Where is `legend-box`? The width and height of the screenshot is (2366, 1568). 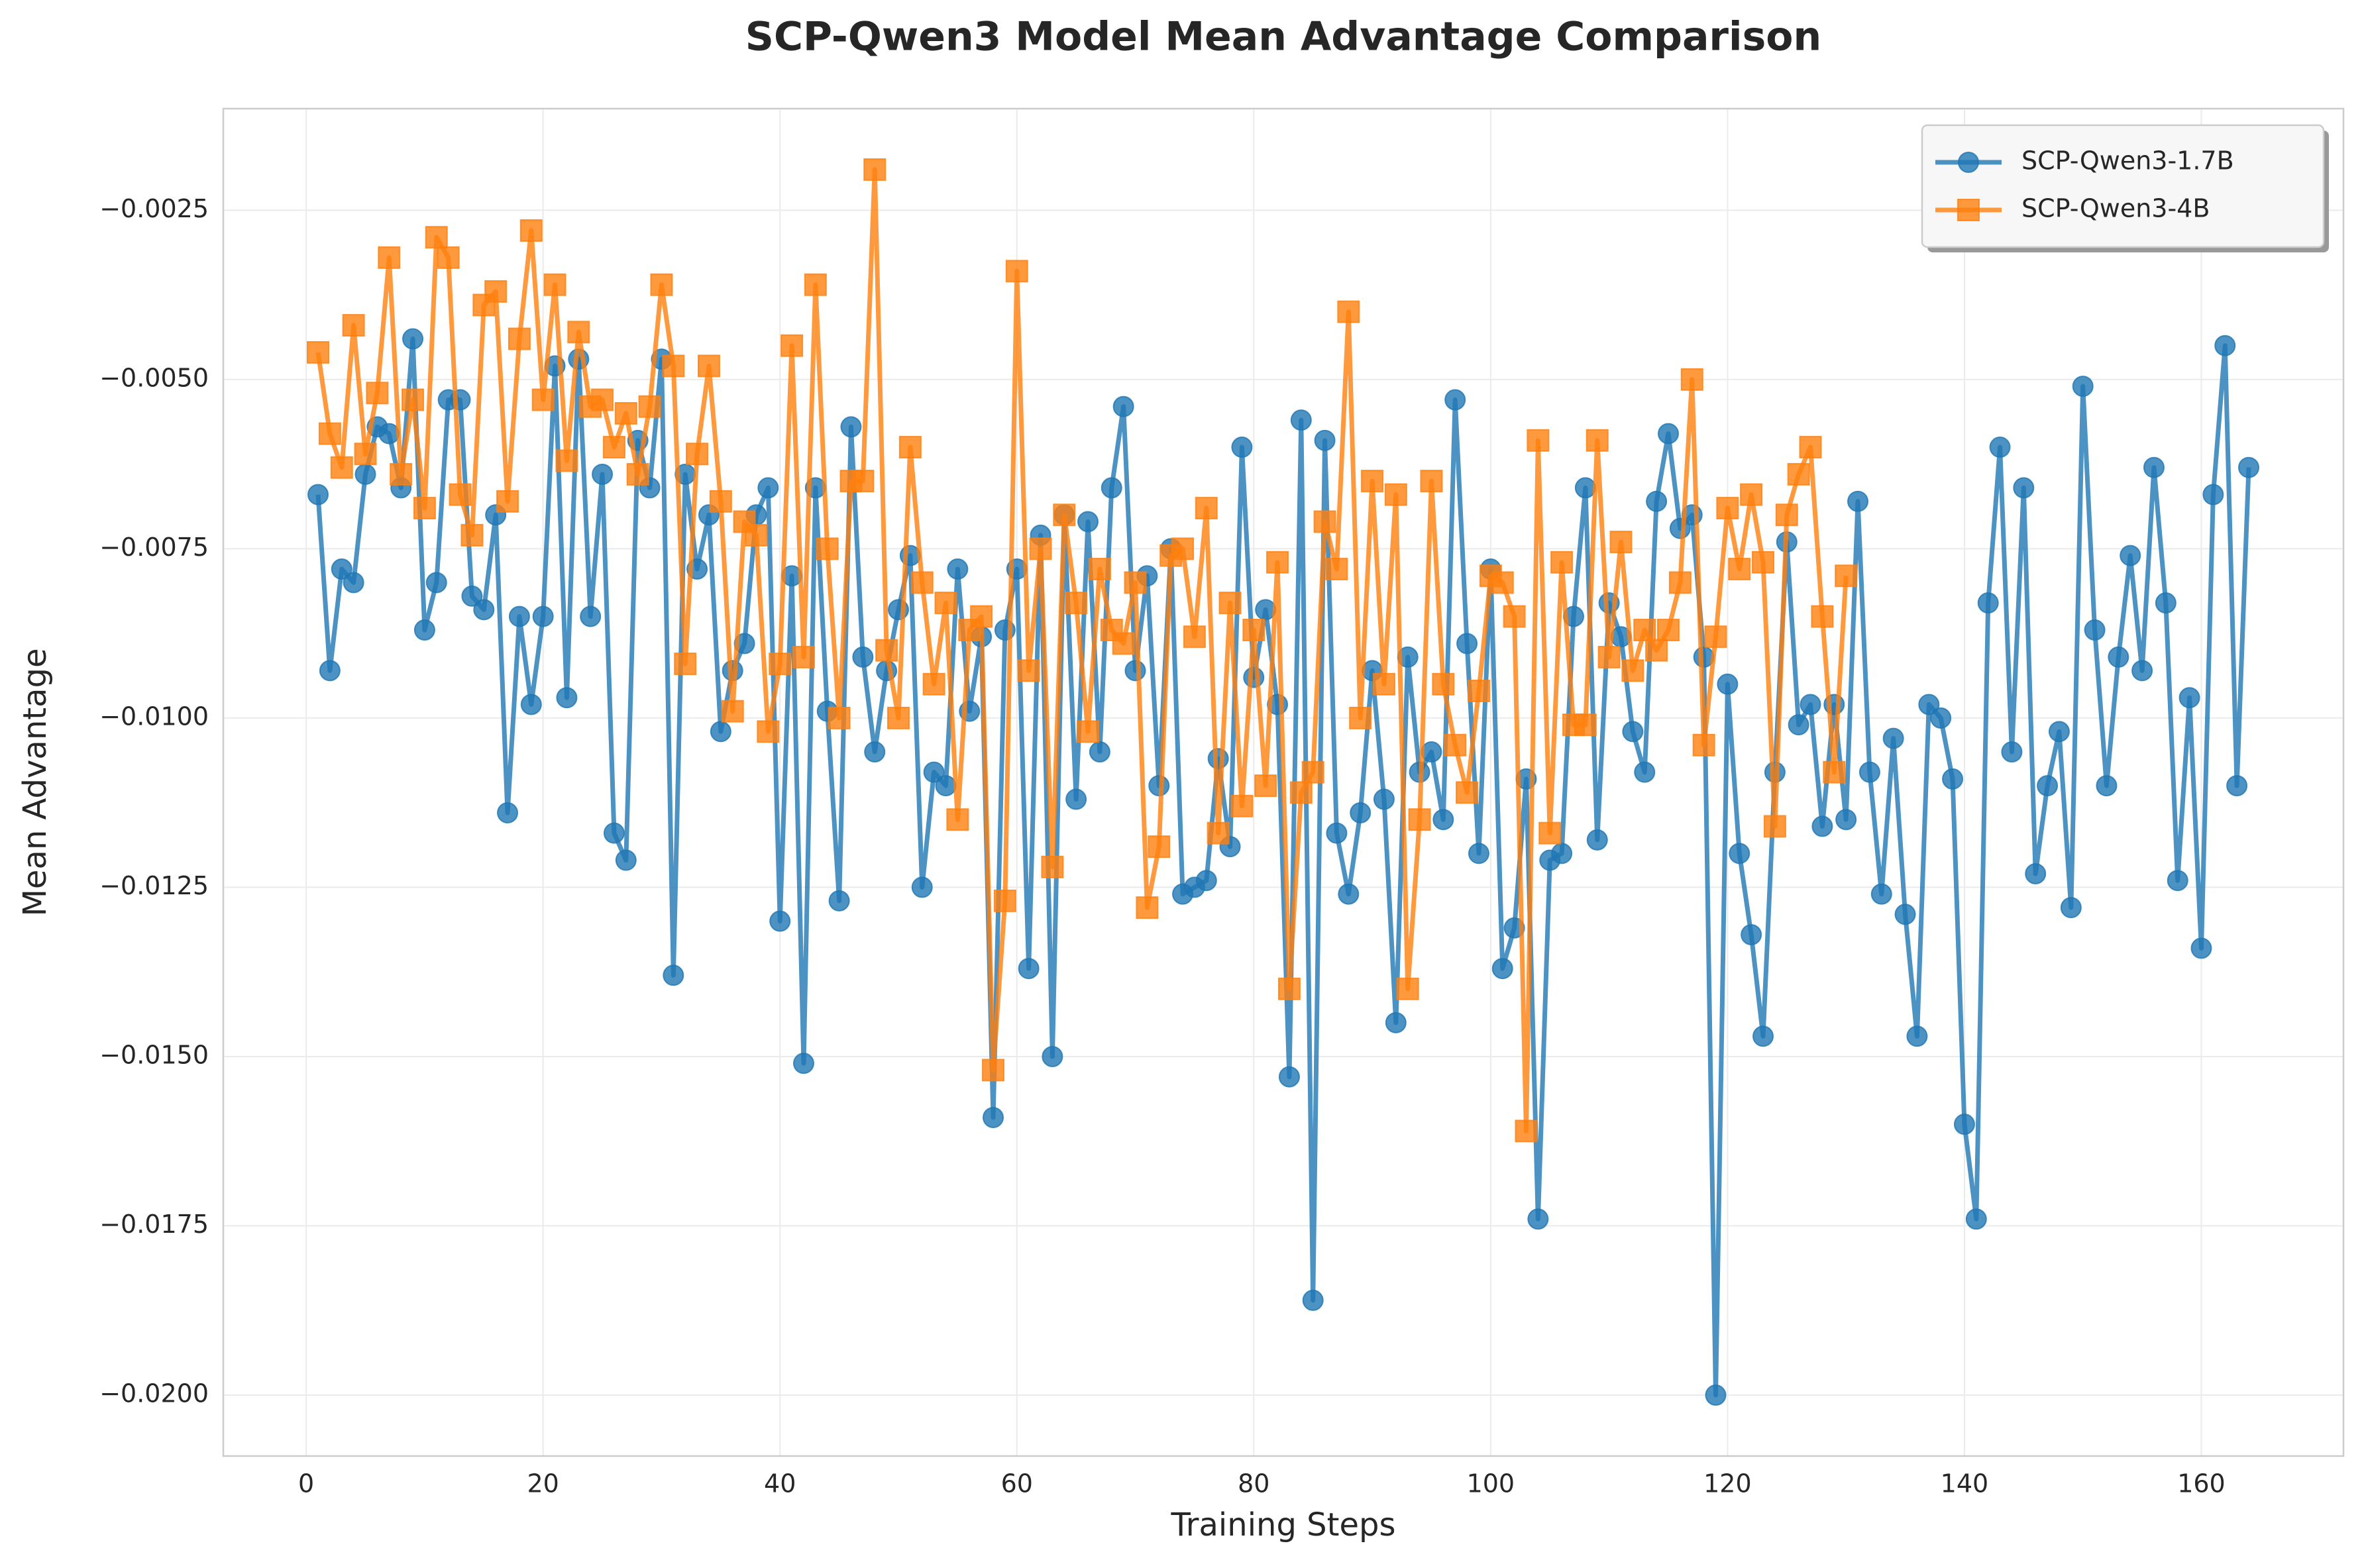
legend-box is located at coordinates (2123, 186).